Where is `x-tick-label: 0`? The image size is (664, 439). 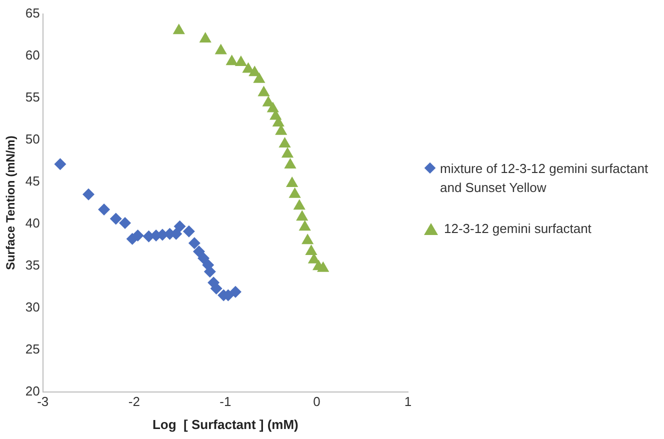
x-tick-label: 0 is located at coordinates (316, 401).